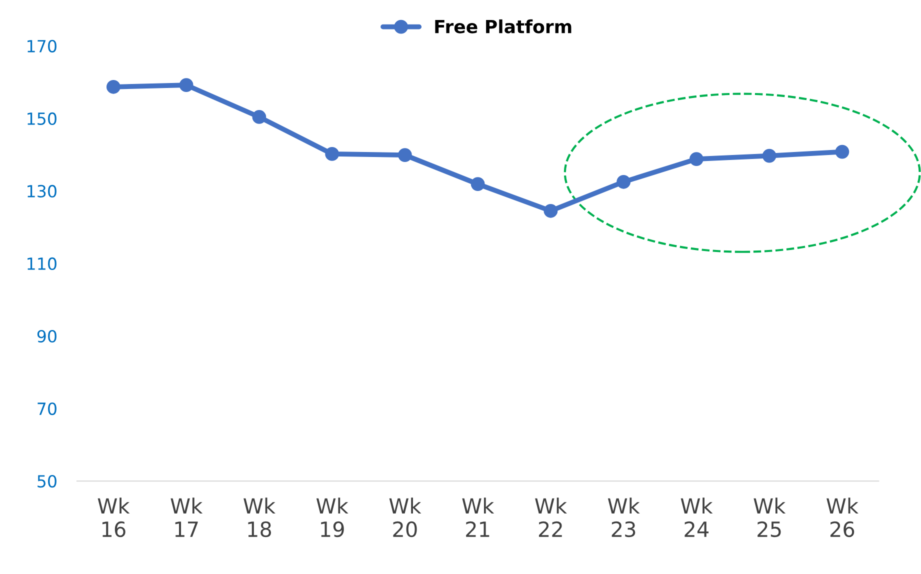 The image size is (921, 574). What do you see at coordinates (42, 119) in the screenshot?
I see `y-tick-label: 150` at bounding box center [42, 119].